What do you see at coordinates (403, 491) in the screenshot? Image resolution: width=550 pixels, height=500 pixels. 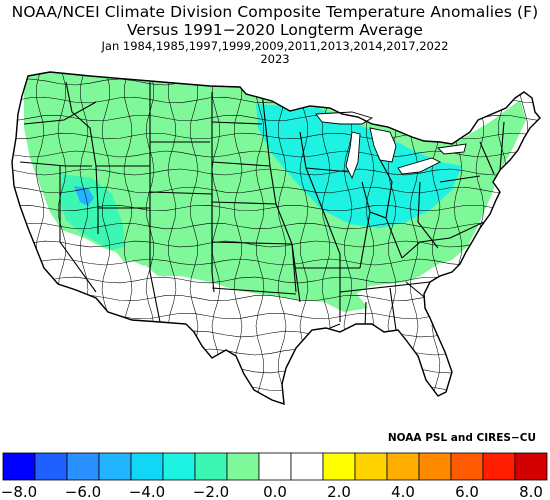 I see `legend-label: 4.0` at bounding box center [403, 491].